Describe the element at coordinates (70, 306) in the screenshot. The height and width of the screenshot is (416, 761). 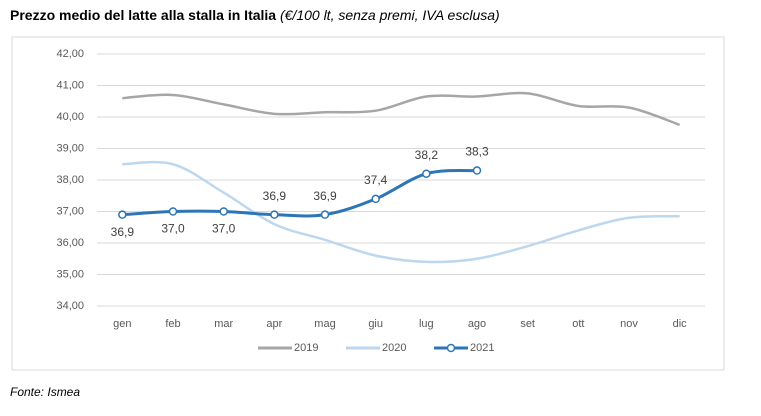
I see `y-tick-label: 34,00` at that location.